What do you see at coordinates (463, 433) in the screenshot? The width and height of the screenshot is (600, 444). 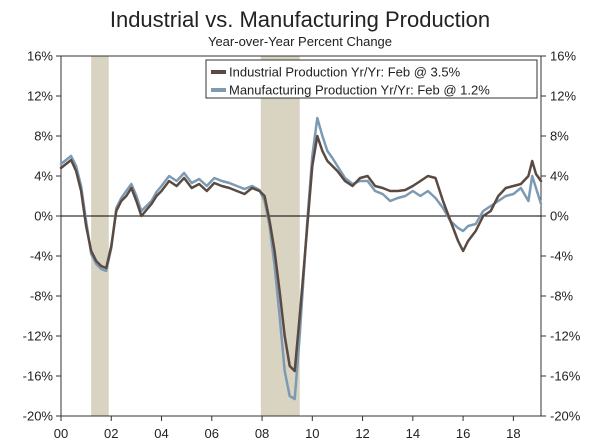 I see `x-tick-label: 16` at bounding box center [463, 433].